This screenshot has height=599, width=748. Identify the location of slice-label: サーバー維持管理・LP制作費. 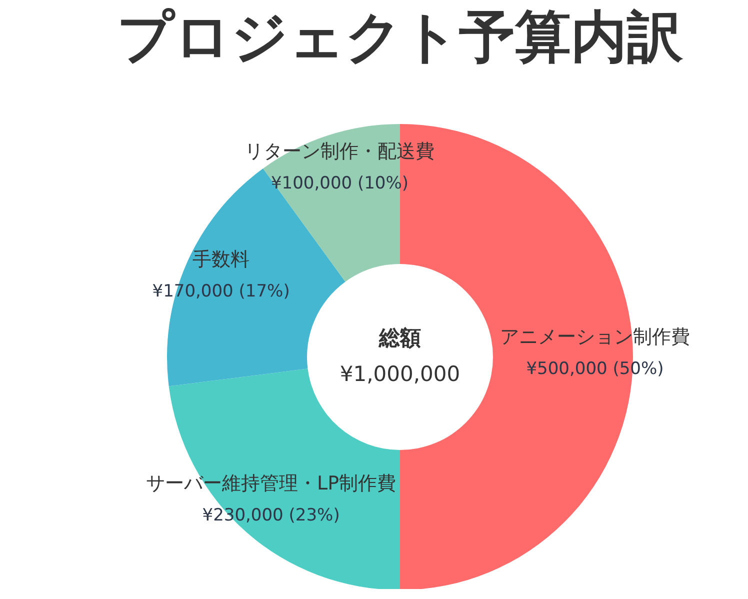
(271, 483).